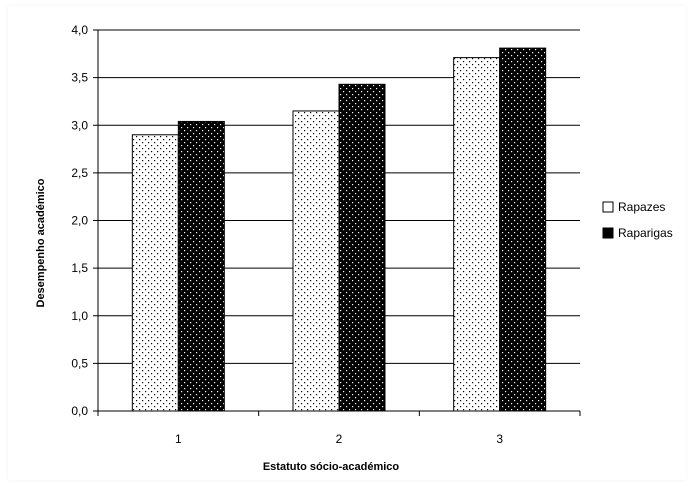  I want to click on x-tick-label: 2, so click(339, 439).